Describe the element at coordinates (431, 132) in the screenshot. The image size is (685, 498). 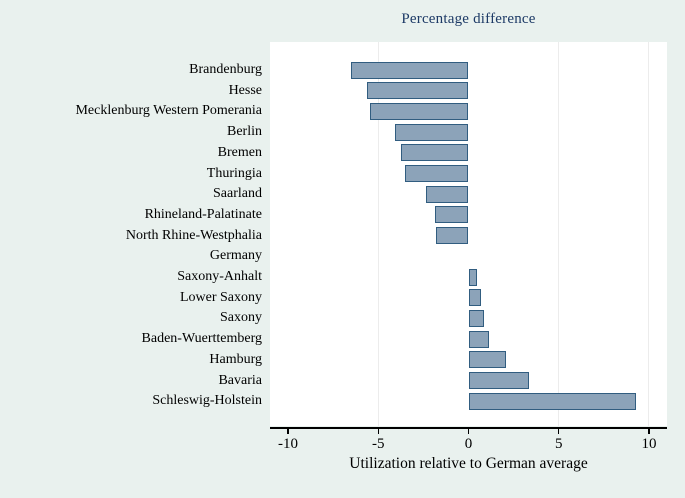
I see `bar-berlin` at that location.